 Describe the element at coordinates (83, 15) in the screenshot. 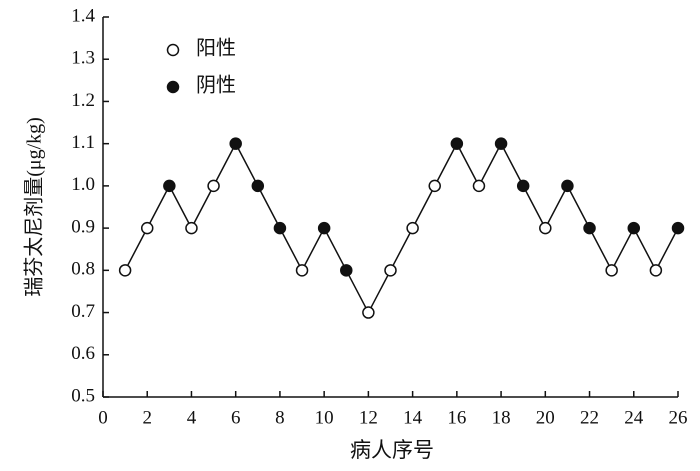

I see `y-tick-label: 1.4` at that location.